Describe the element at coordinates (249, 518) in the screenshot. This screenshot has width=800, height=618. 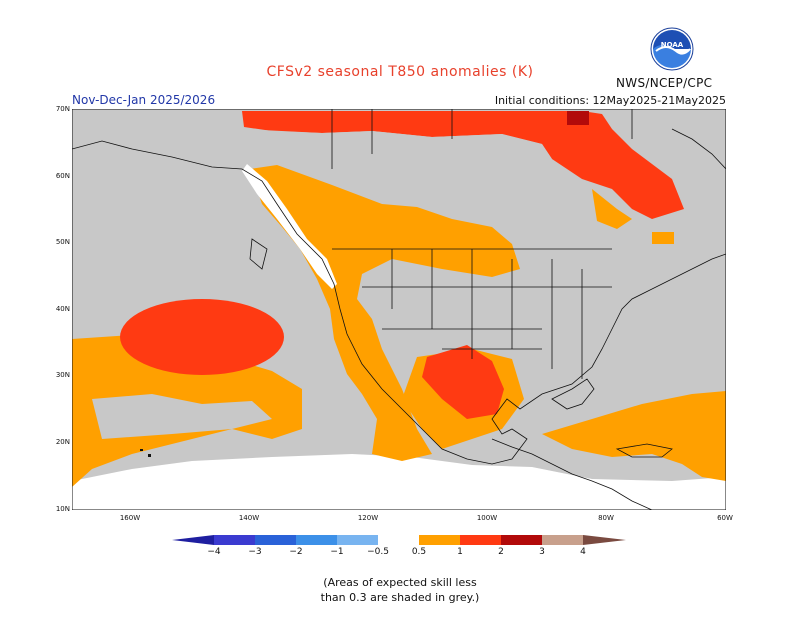
I see `lon-label: 140W` at that location.